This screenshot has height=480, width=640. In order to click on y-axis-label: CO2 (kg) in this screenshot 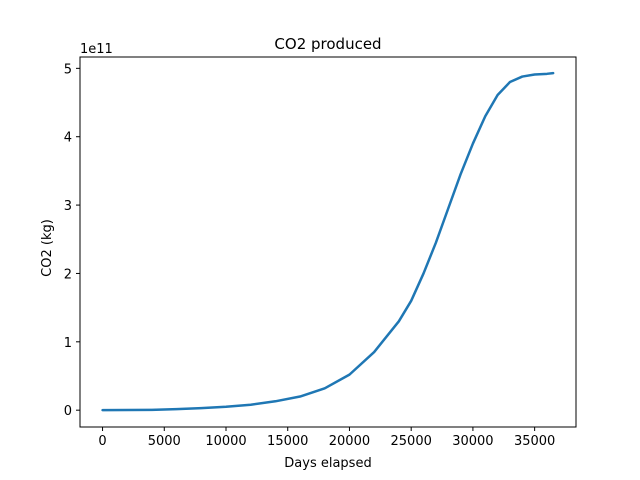, I will do `click(47, 248)`.